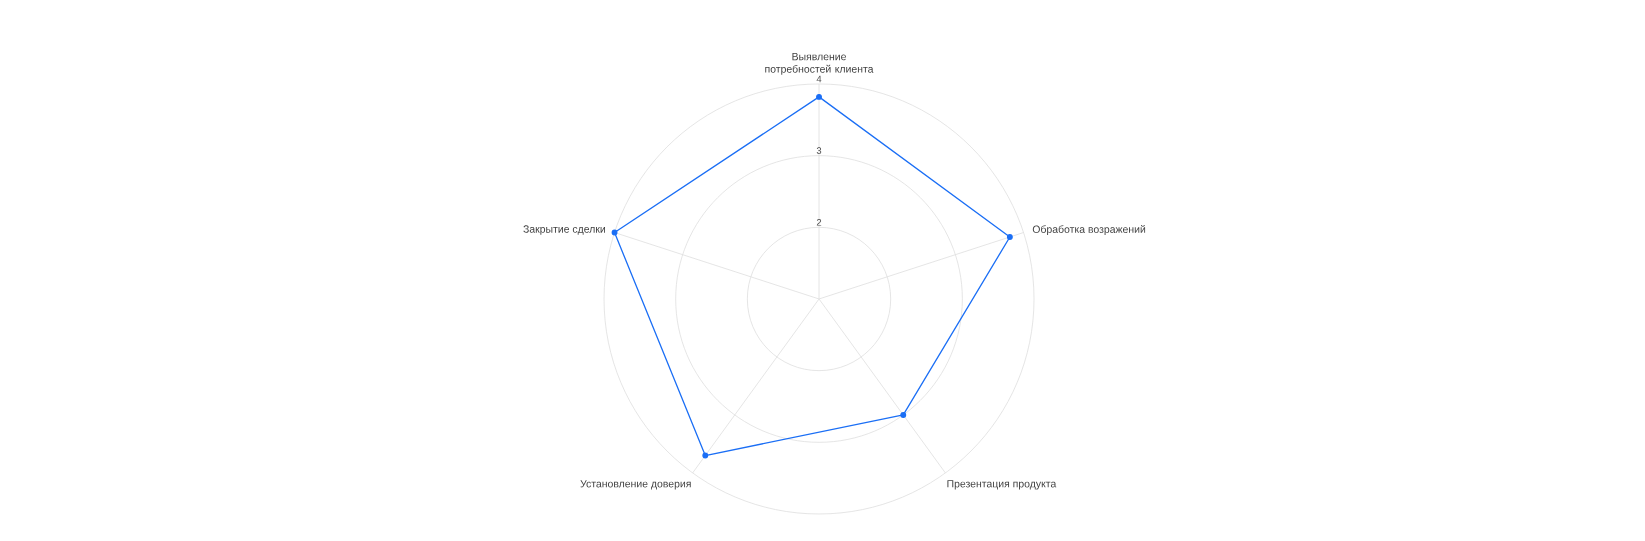 The width and height of the screenshot is (1645, 541). What do you see at coordinates (819, 222) in the screenshot?
I see `y-tick-label: 2` at bounding box center [819, 222].